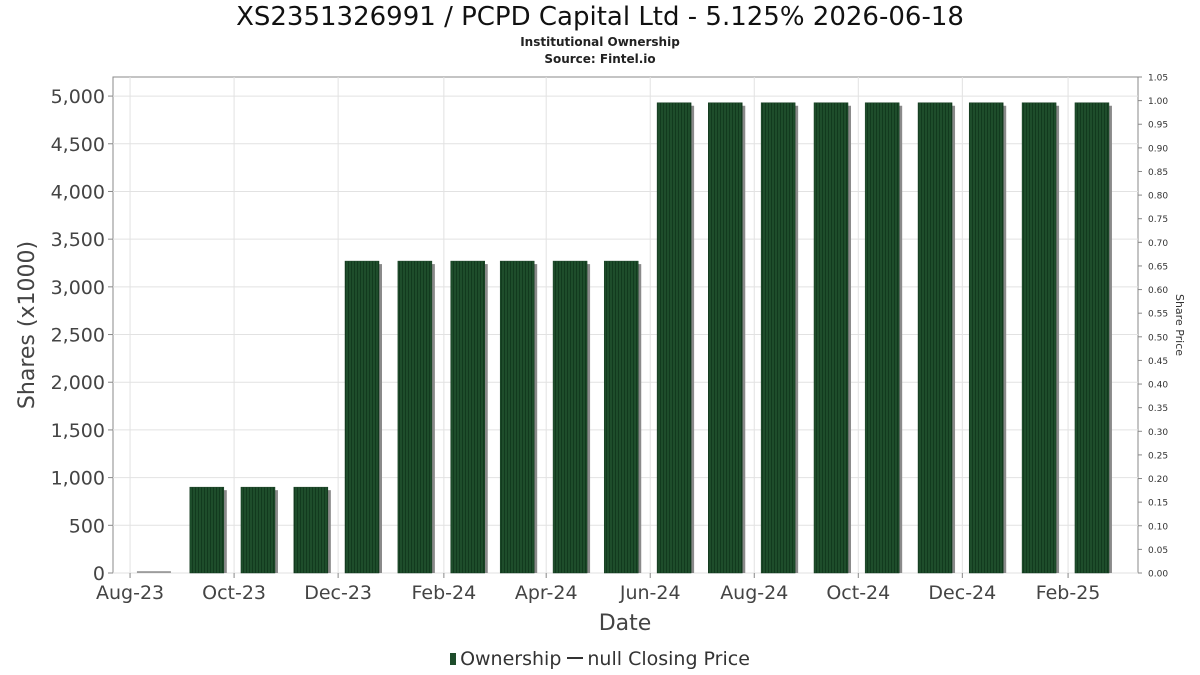 The width and height of the screenshot is (1200, 675). What do you see at coordinates (1158, 409) in the screenshot?
I see `y2-tick-label: 0.35` at bounding box center [1158, 409].